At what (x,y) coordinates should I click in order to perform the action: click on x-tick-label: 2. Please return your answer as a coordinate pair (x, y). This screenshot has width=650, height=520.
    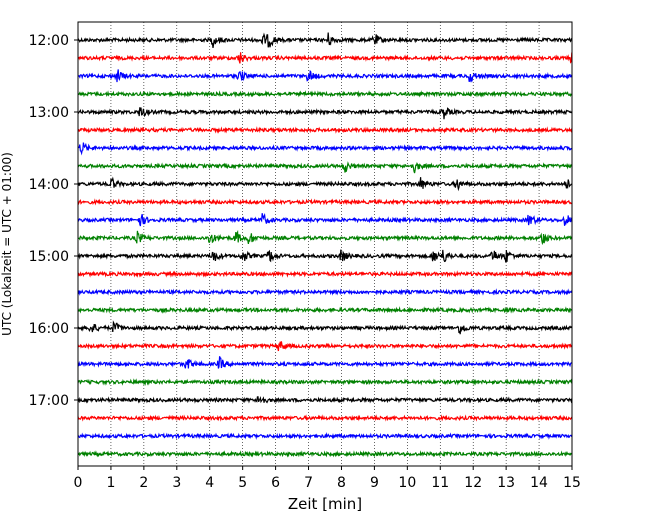
    Looking at the image, I should click on (143, 483).